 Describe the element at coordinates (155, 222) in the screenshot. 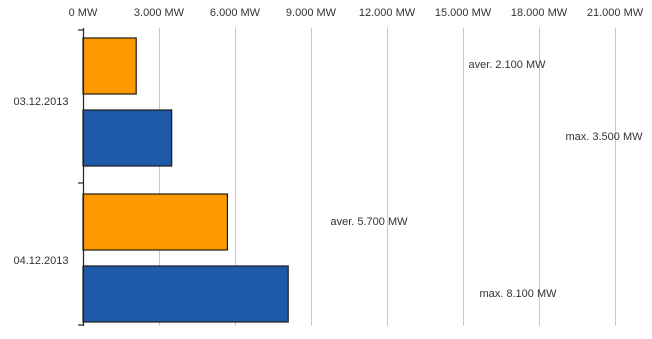

I see `bar-aver-04.12.2013` at that location.